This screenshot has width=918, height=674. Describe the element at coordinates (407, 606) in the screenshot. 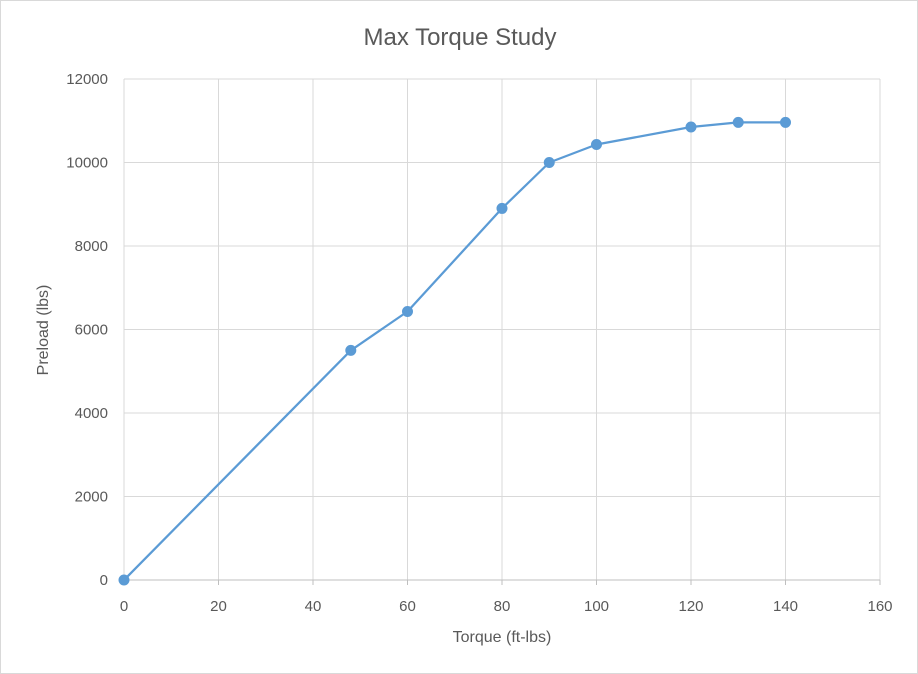

I see `x-tick-label: 60` at that location.